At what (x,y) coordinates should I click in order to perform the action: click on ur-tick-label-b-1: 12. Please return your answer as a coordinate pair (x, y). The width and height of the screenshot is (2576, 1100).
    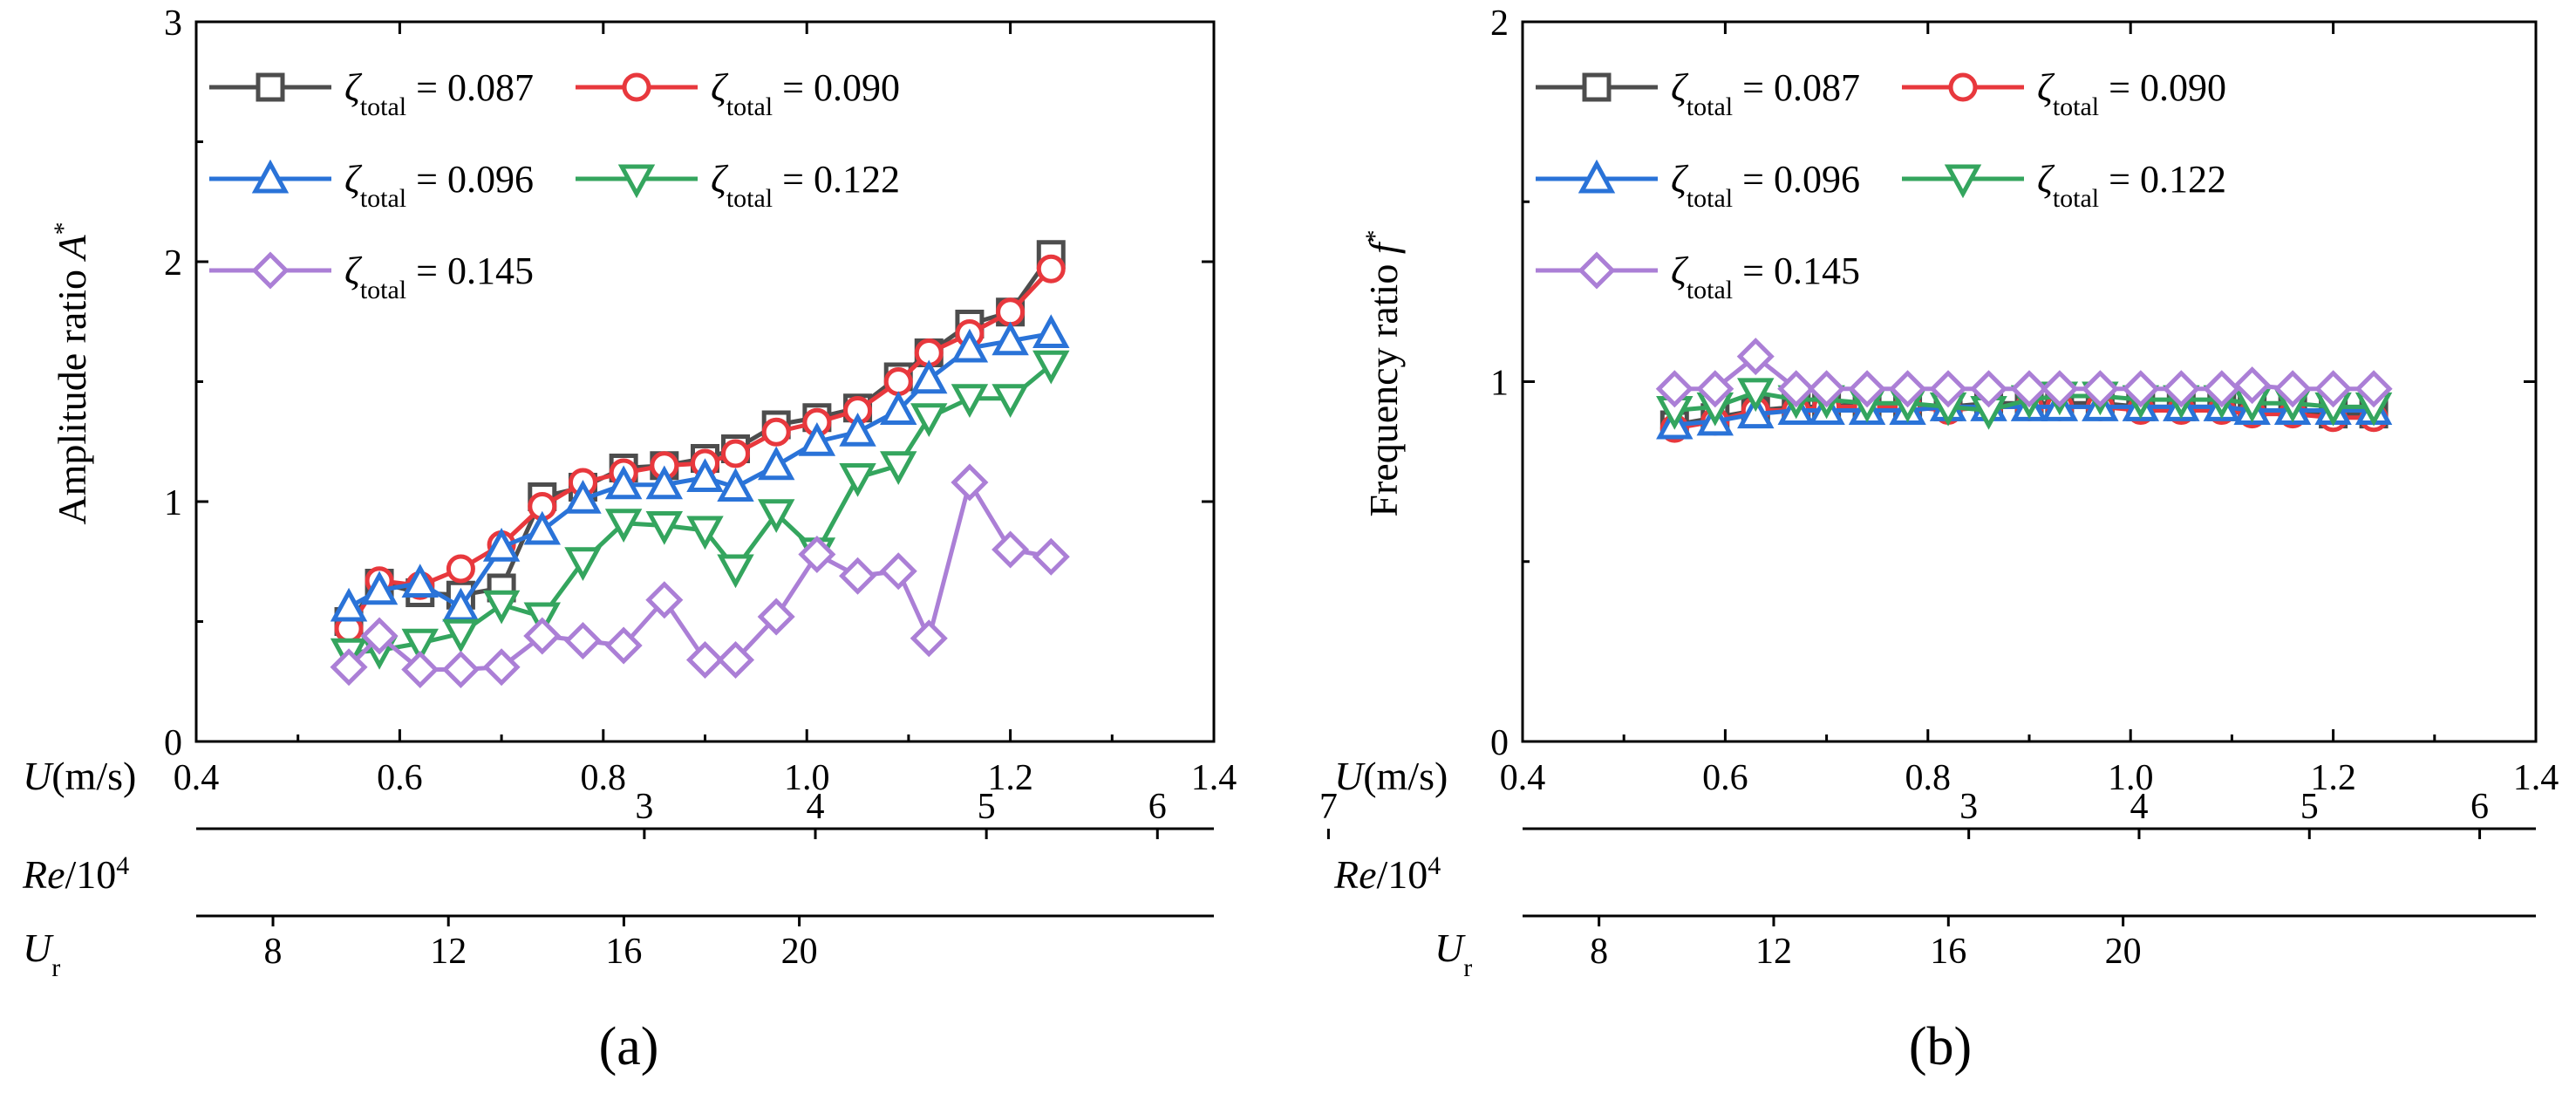
    Looking at the image, I should click on (1774, 952).